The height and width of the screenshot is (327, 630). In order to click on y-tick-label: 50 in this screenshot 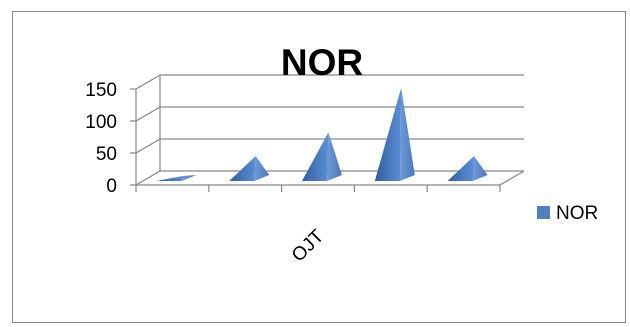, I will do `click(106, 154)`.